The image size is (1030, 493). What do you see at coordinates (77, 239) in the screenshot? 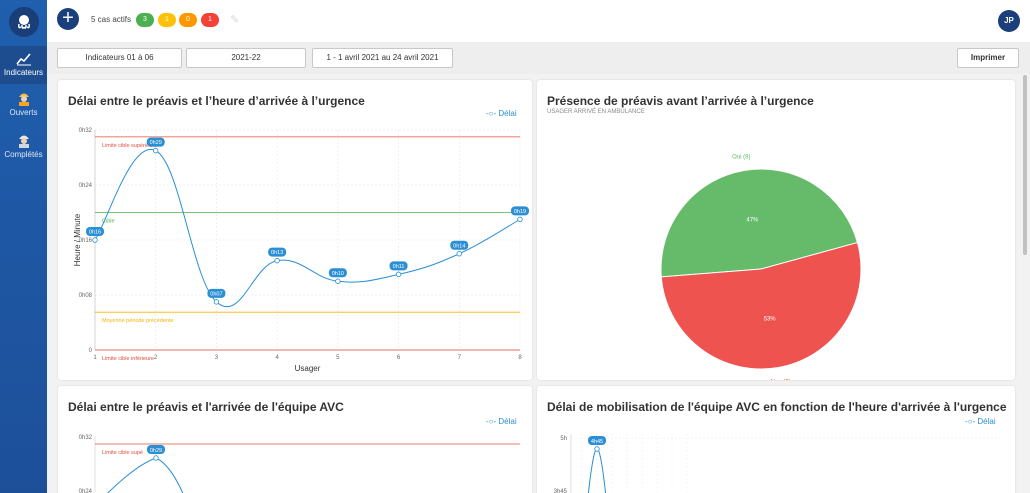
I see `y-axis-label: Heure / Minute` at bounding box center [77, 239].